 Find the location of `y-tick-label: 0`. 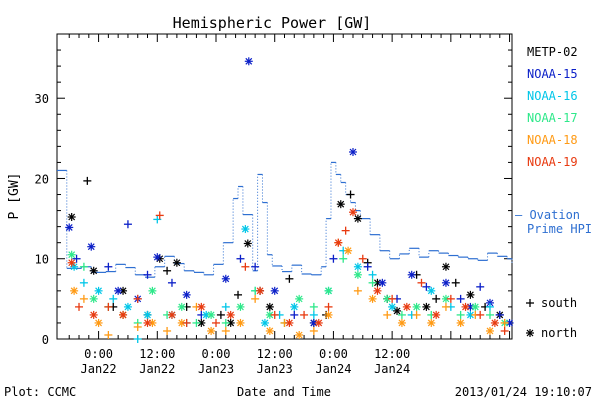

y-tick-label: 0 is located at coordinates (45, 340).